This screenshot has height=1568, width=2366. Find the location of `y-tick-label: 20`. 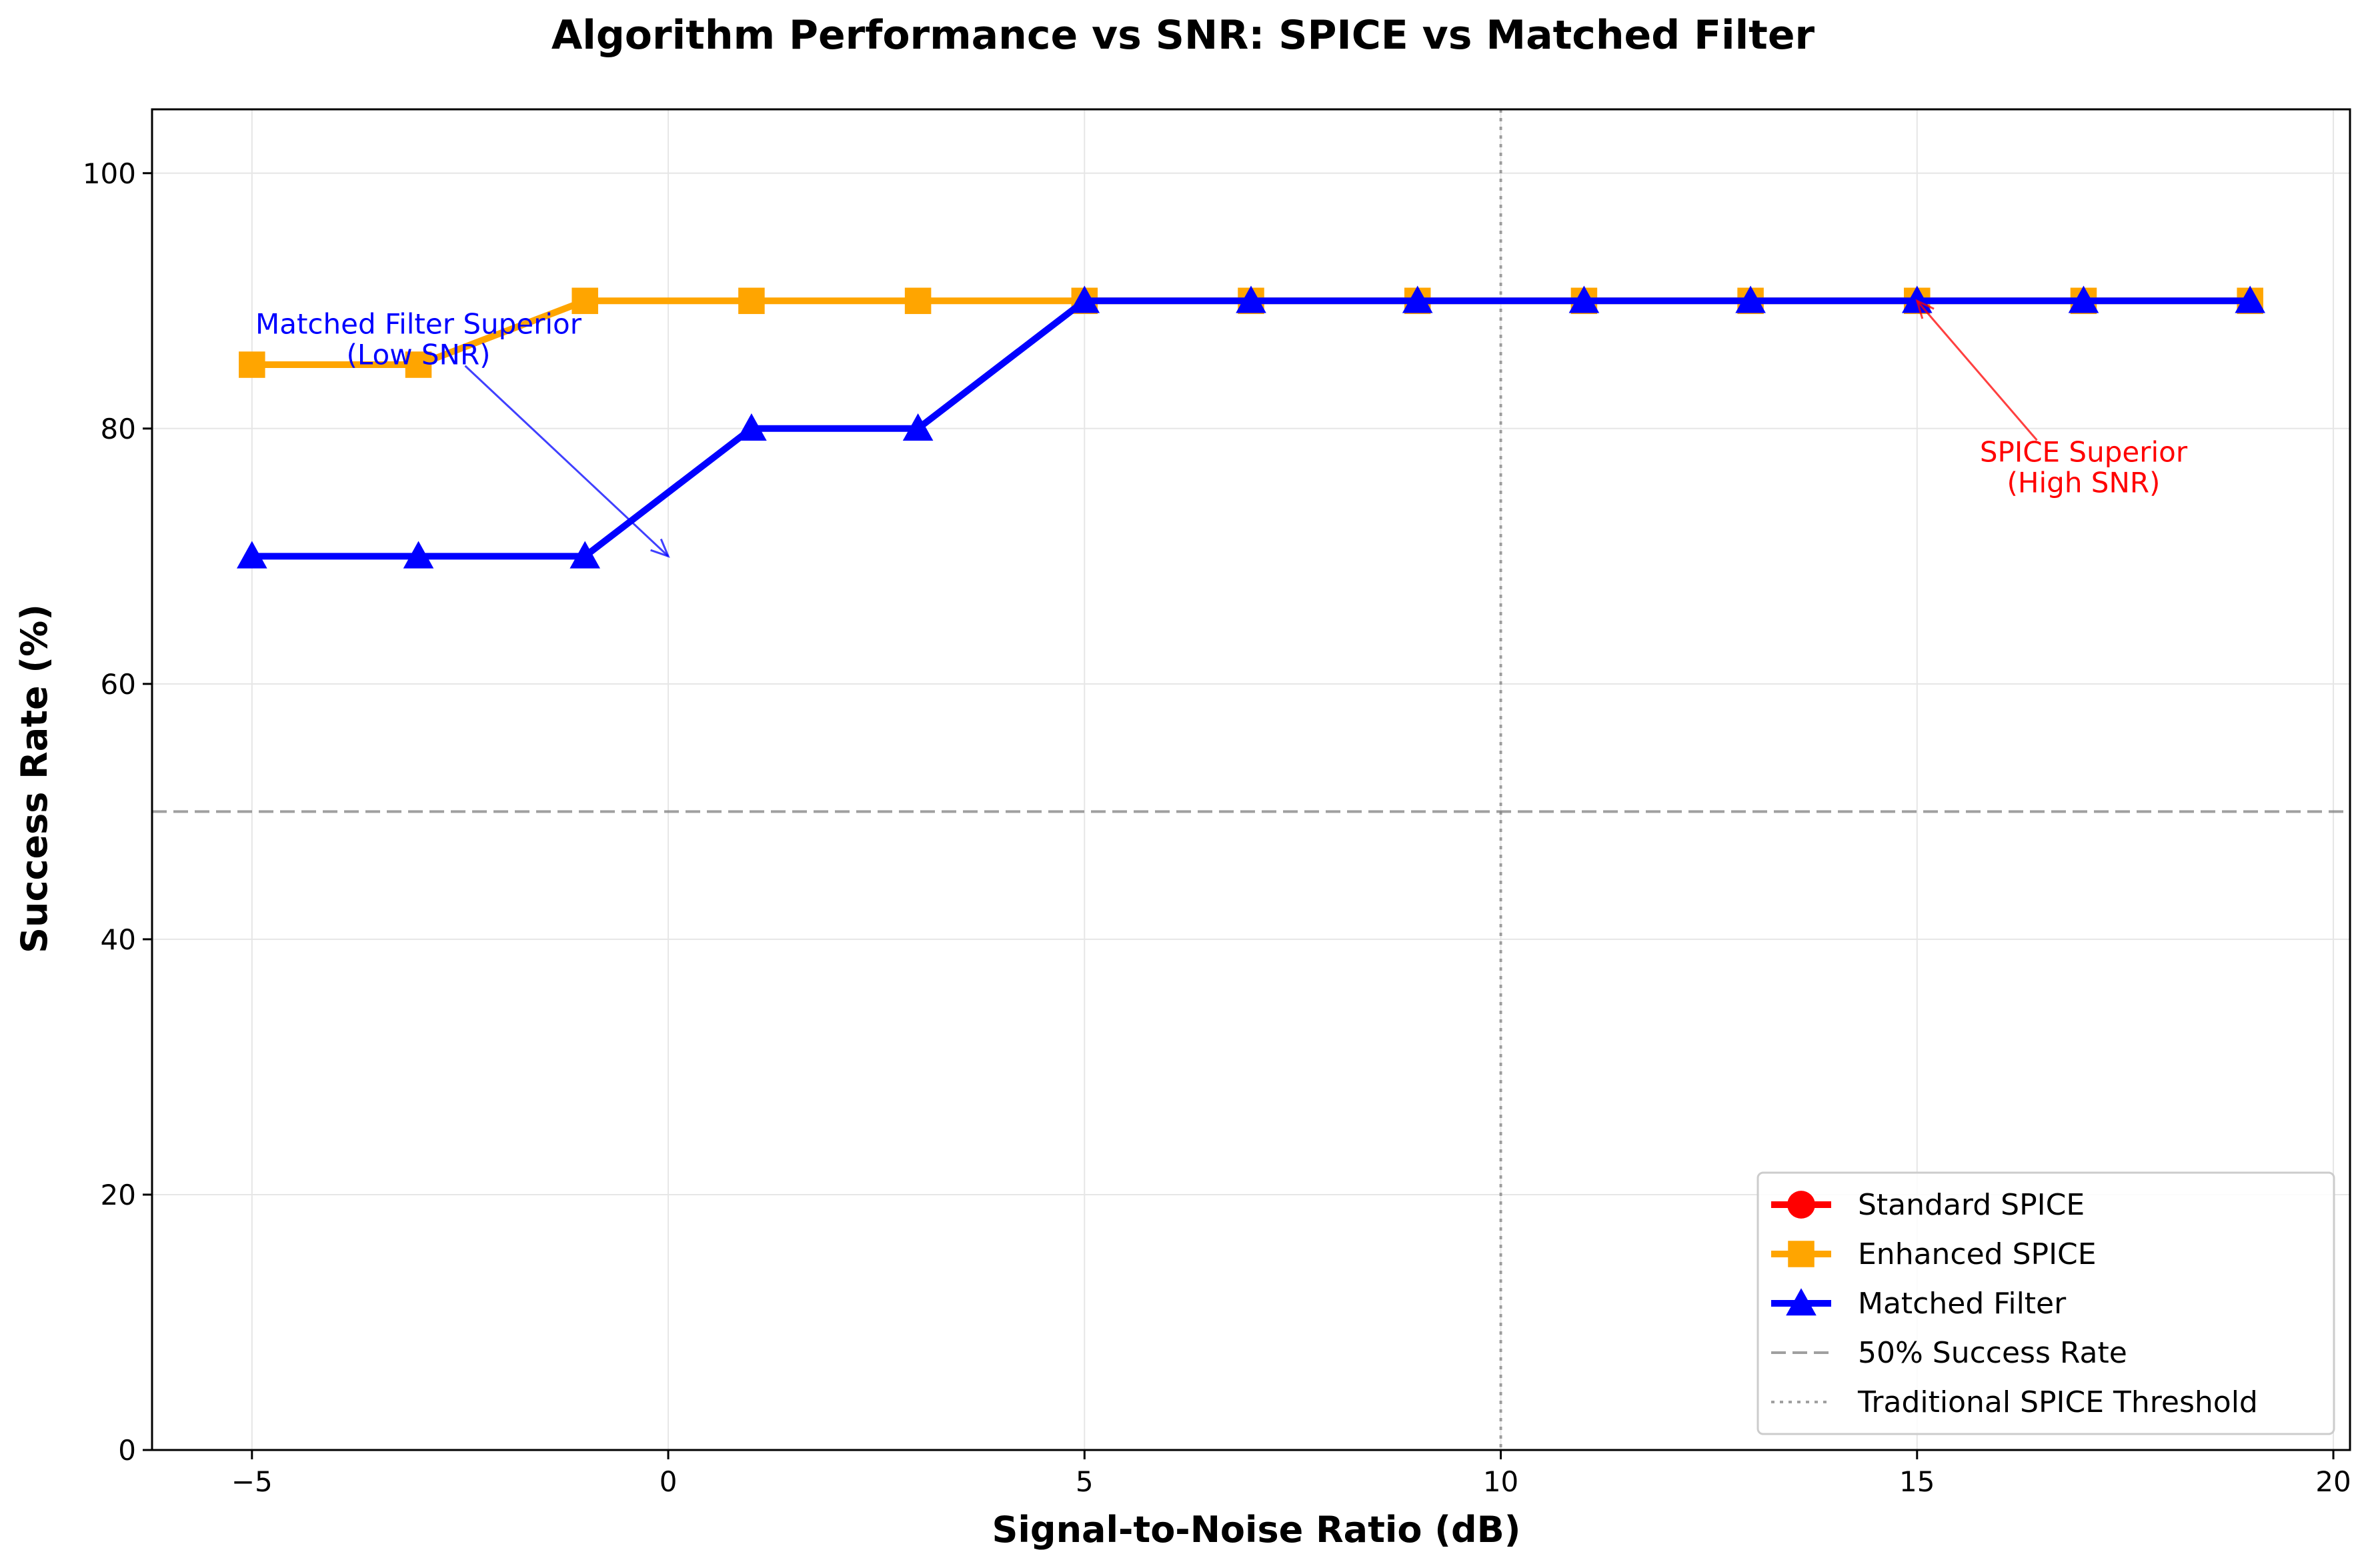

y-tick-label: 20 is located at coordinates (118, 1195).